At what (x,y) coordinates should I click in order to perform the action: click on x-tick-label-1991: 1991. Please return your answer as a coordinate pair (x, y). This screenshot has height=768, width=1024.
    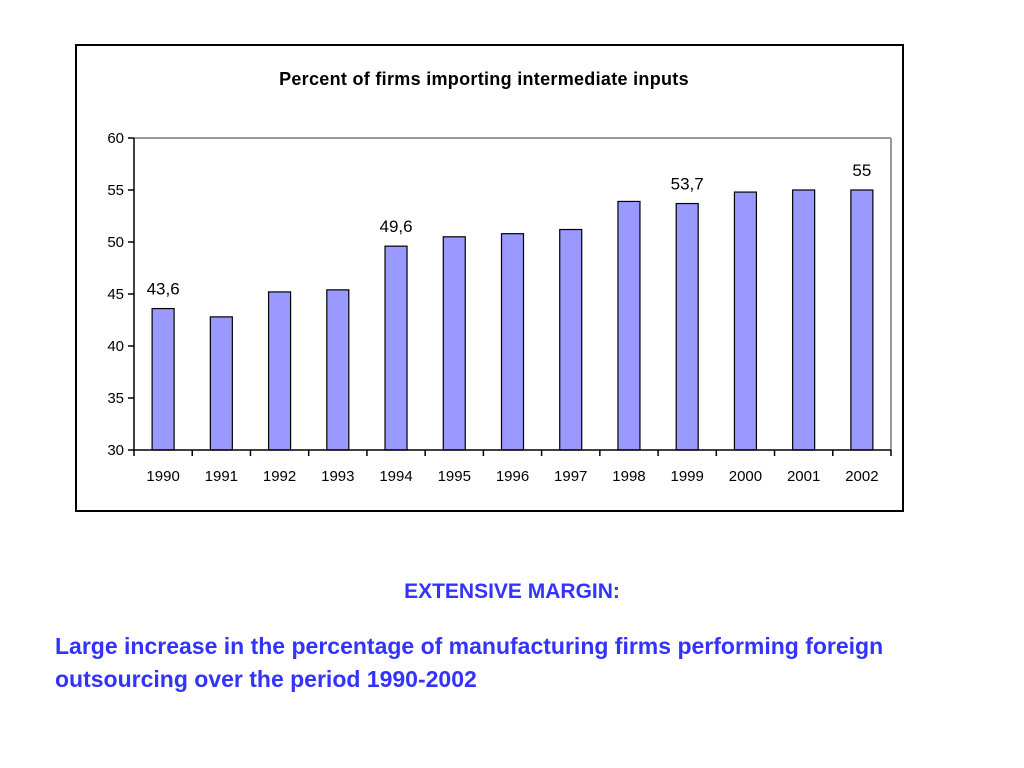
    Looking at the image, I should click on (221, 476).